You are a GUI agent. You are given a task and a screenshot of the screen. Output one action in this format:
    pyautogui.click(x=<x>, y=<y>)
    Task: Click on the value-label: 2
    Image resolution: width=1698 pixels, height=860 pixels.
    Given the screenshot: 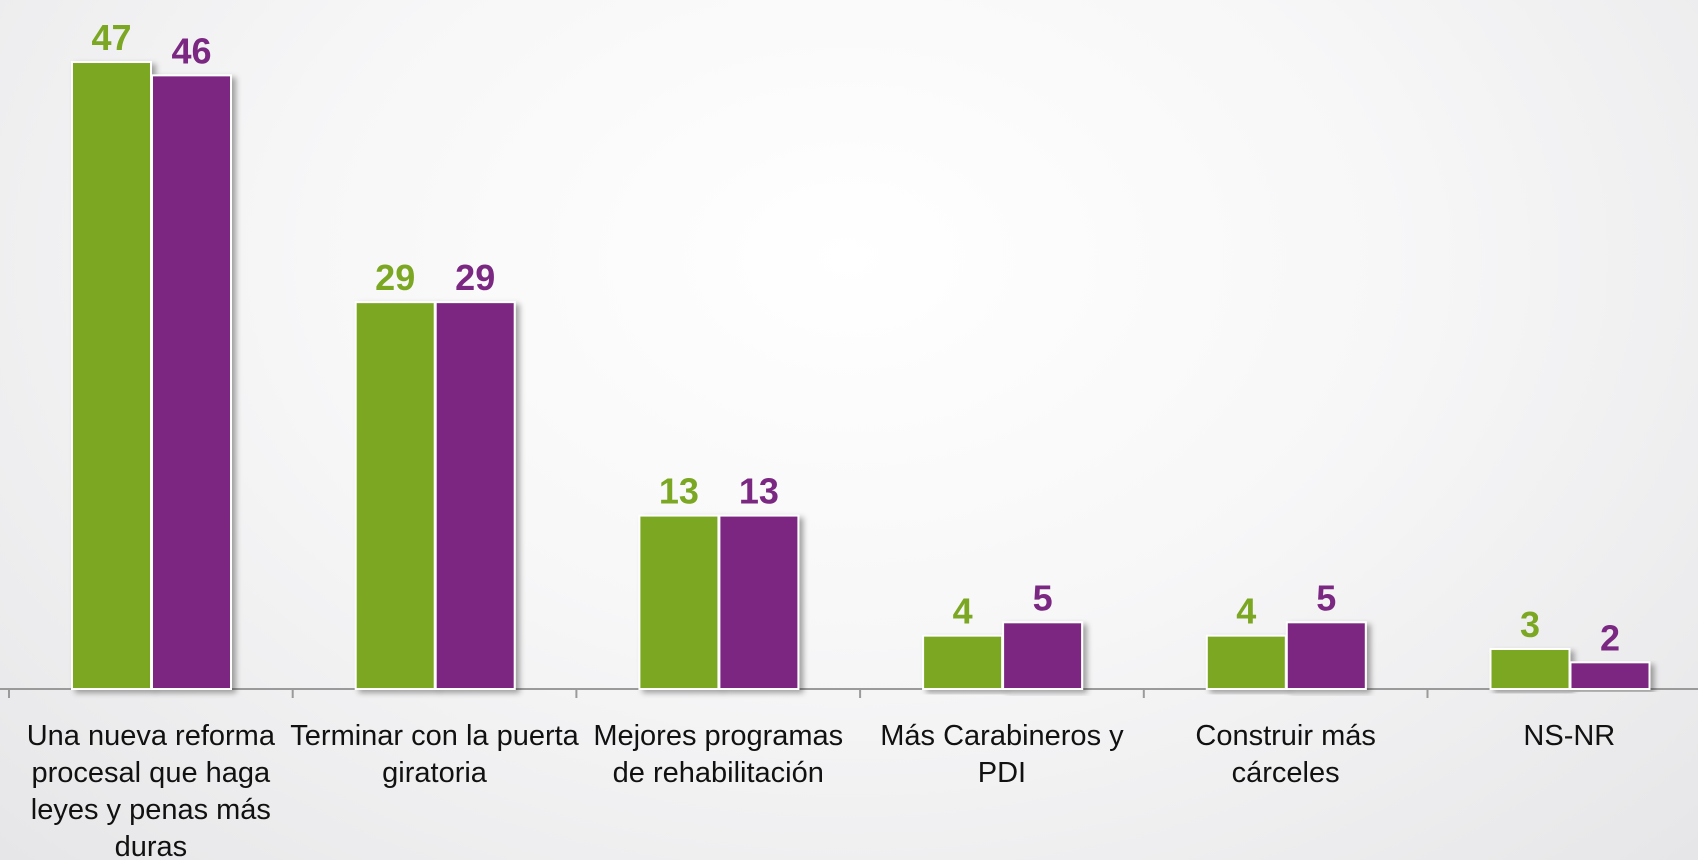 What is the action you would take?
    pyautogui.click(x=1610, y=637)
    